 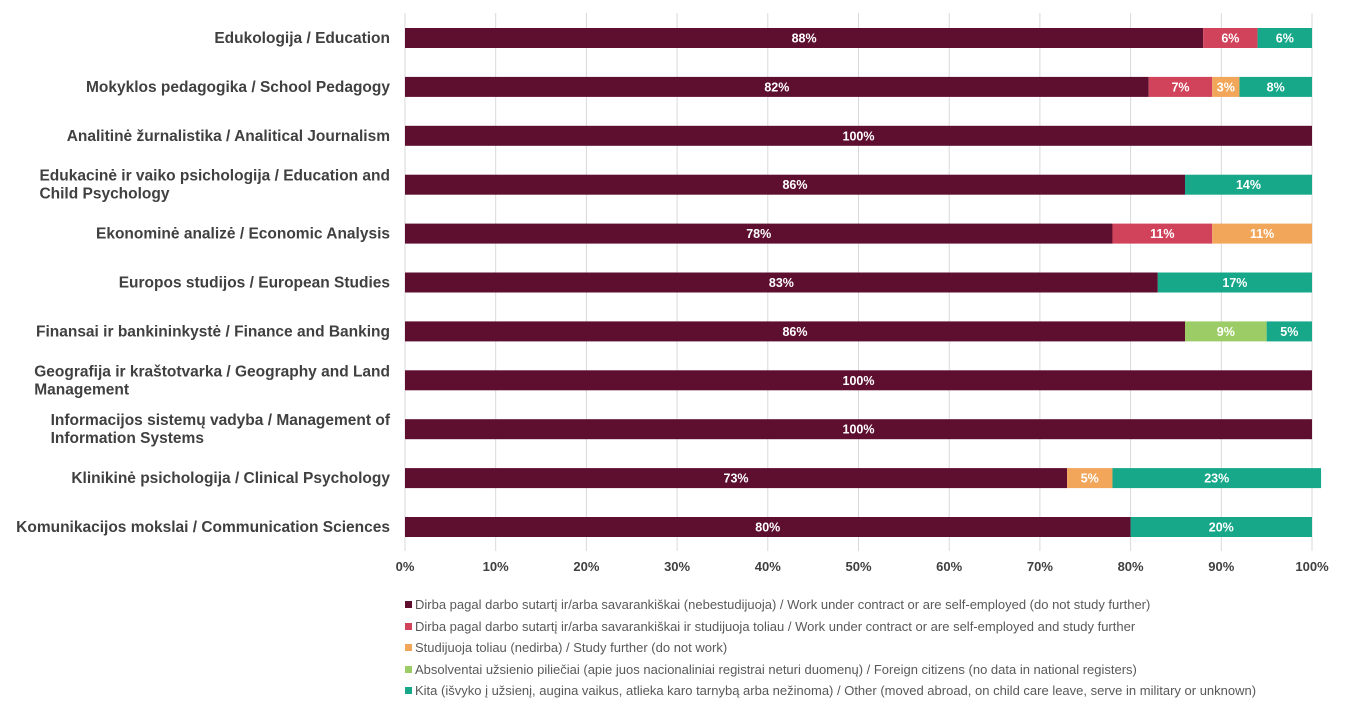 What do you see at coordinates (677, 566) in the screenshot?
I see `x-tick-label: 30%` at bounding box center [677, 566].